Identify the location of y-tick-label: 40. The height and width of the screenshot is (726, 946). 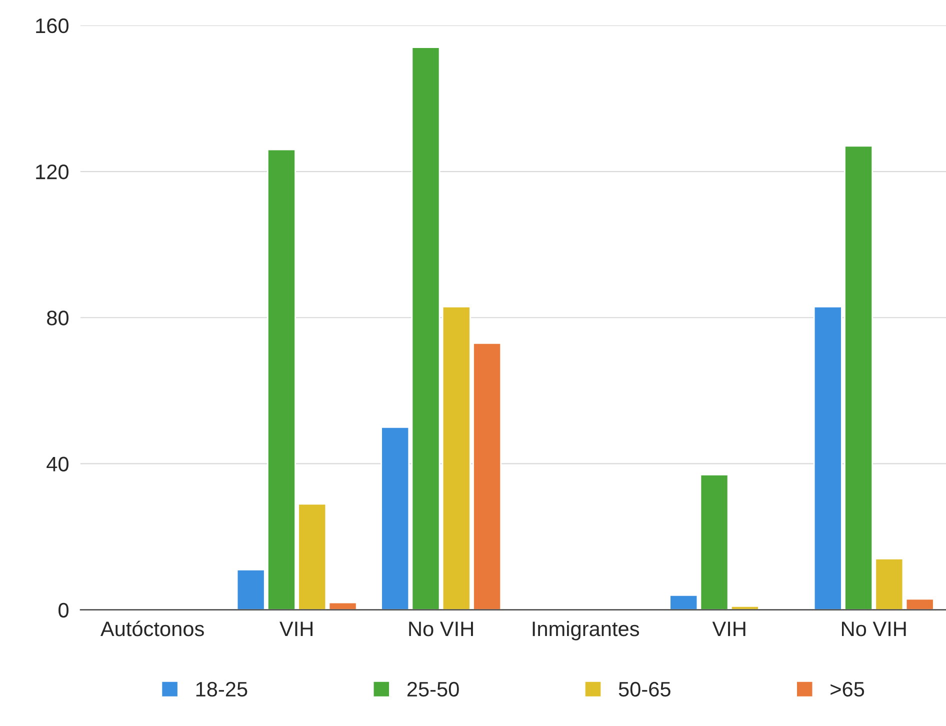
(57, 464).